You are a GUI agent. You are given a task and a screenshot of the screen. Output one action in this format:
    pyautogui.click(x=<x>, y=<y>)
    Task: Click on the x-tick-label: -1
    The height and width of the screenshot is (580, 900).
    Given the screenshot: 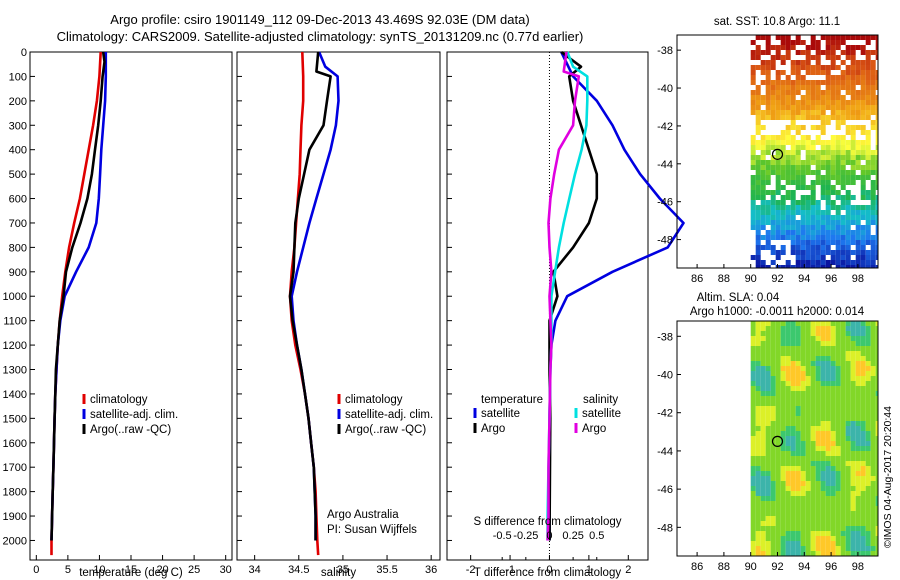 What is the action you would take?
    pyautogui.click(x=510, y=570)
    